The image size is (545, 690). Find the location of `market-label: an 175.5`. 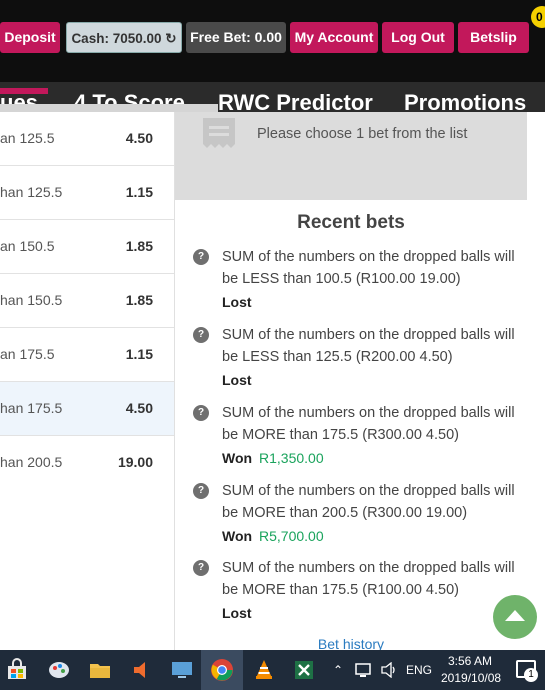

market-label: an 175.5 is located at coordinates (27, 354).